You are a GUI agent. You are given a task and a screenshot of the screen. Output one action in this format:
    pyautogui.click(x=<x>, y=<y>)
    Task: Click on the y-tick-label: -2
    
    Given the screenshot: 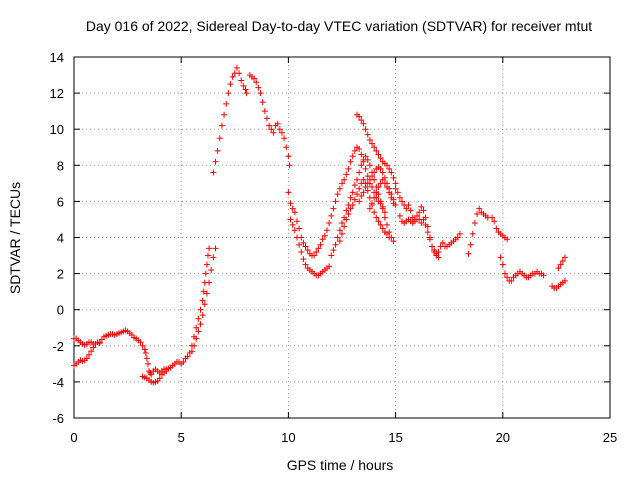 What is the action you would take?
    pyautogui.click(x=58, y=346)
    